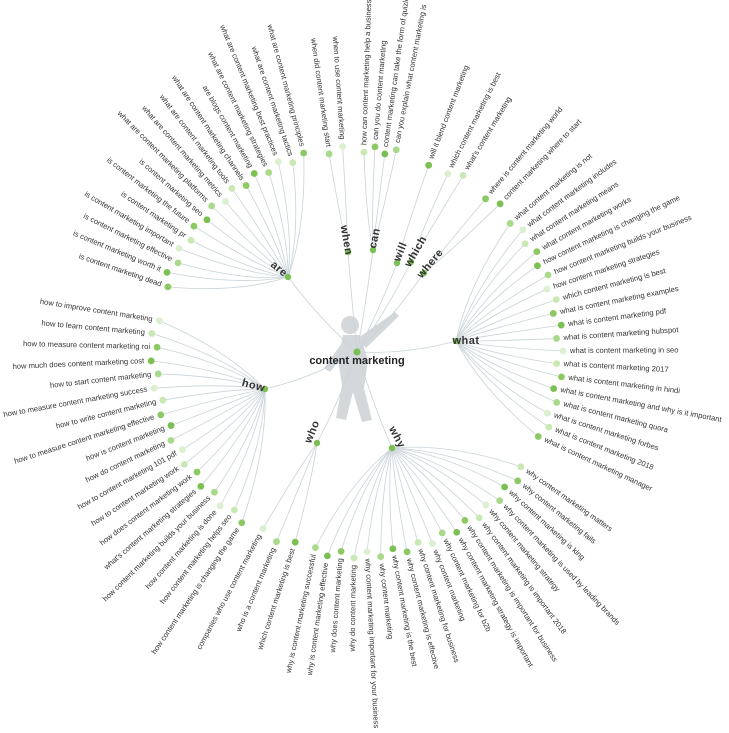 The width and height of the screenshot is (729, 733). Describe the element at coordinates (386, 601) in the screenshot. I see `leaf-label: why content marketing` at that location.